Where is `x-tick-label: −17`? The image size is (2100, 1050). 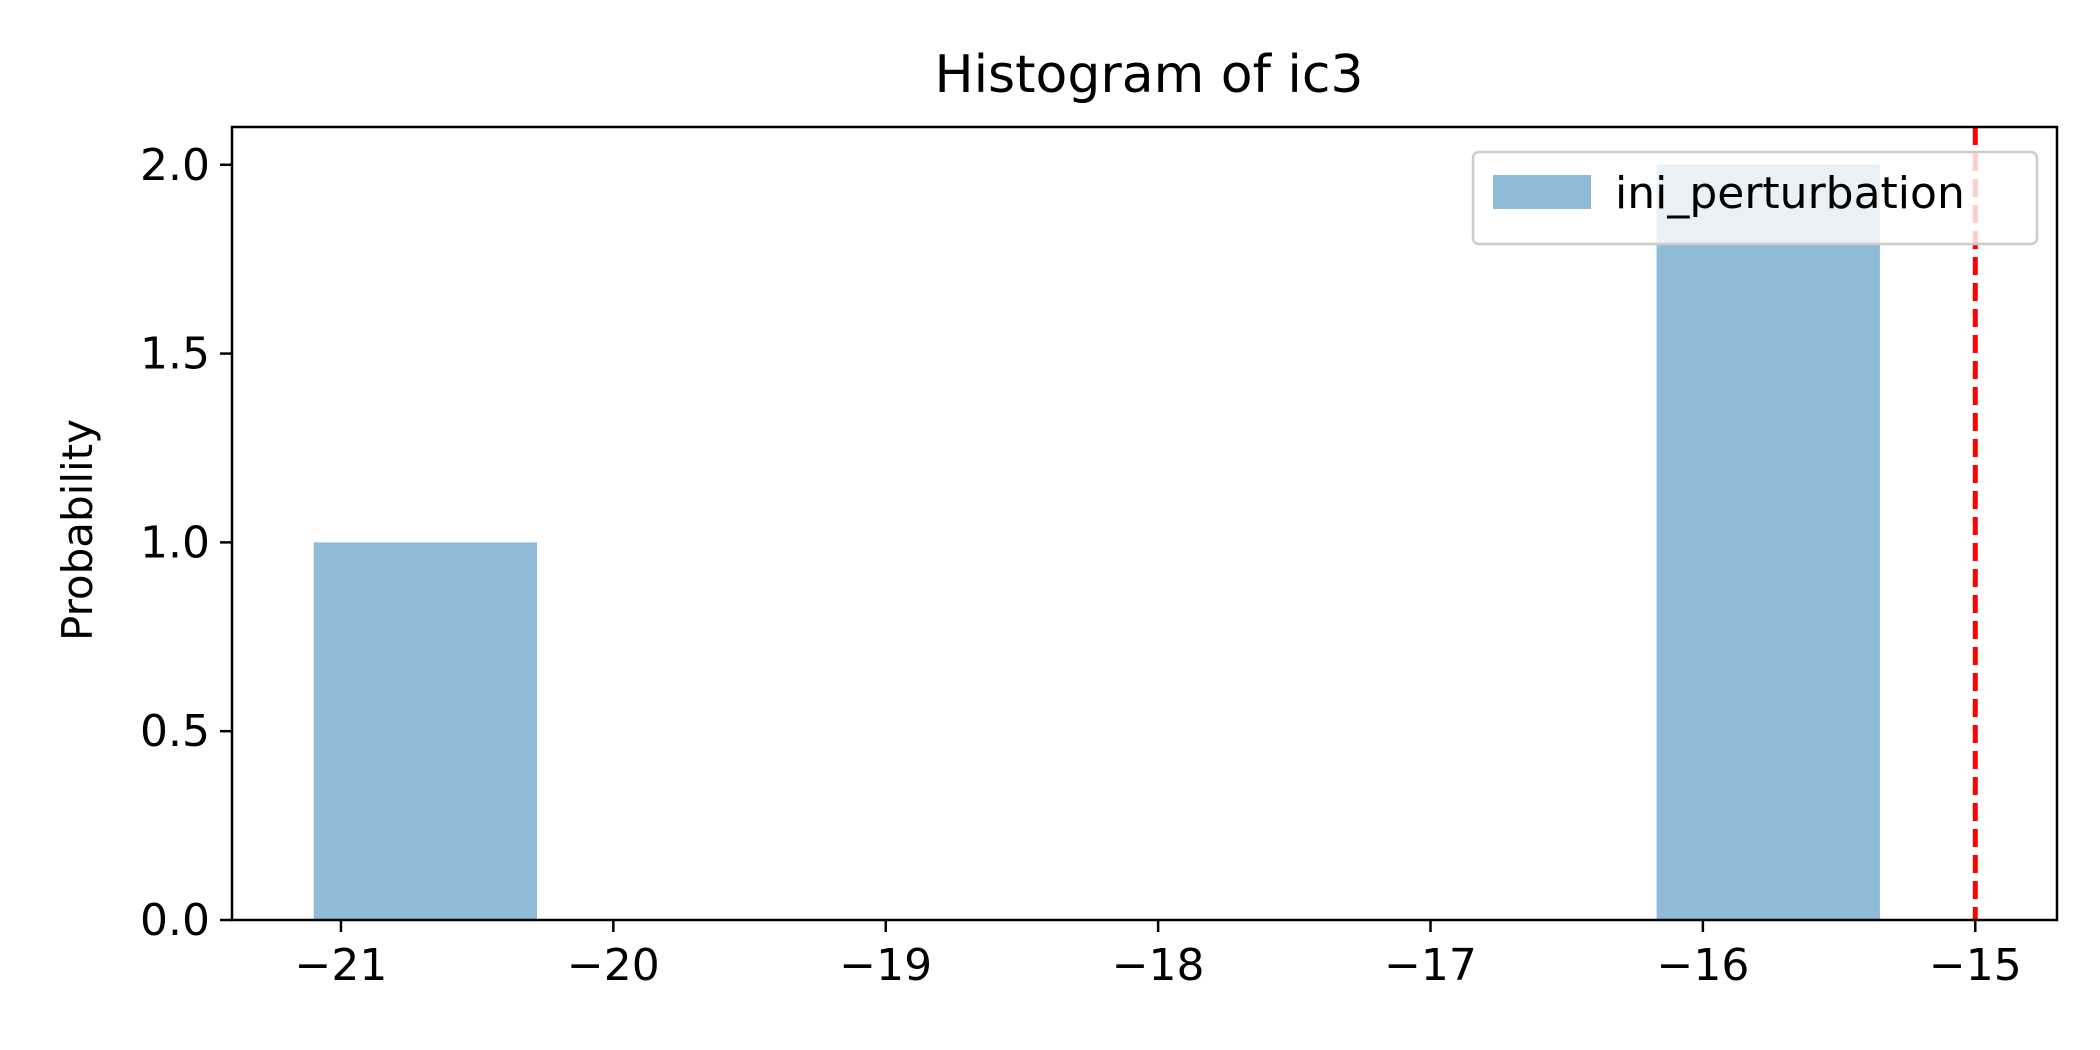
x-tick-label: −17 is located at coordinates (1430, 965).